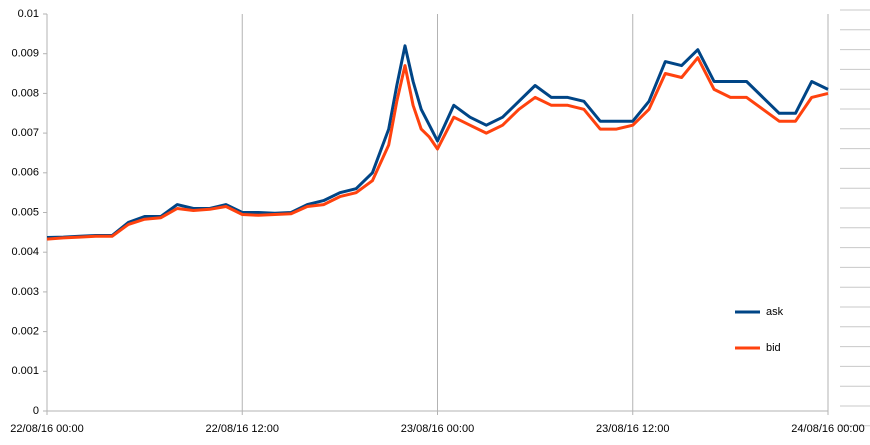 The height and width of the screenshot is (445, 870). Describe the element at coordinates (25, 133) in the screenshot. I see `y-tick-label: 0.007` at that location.